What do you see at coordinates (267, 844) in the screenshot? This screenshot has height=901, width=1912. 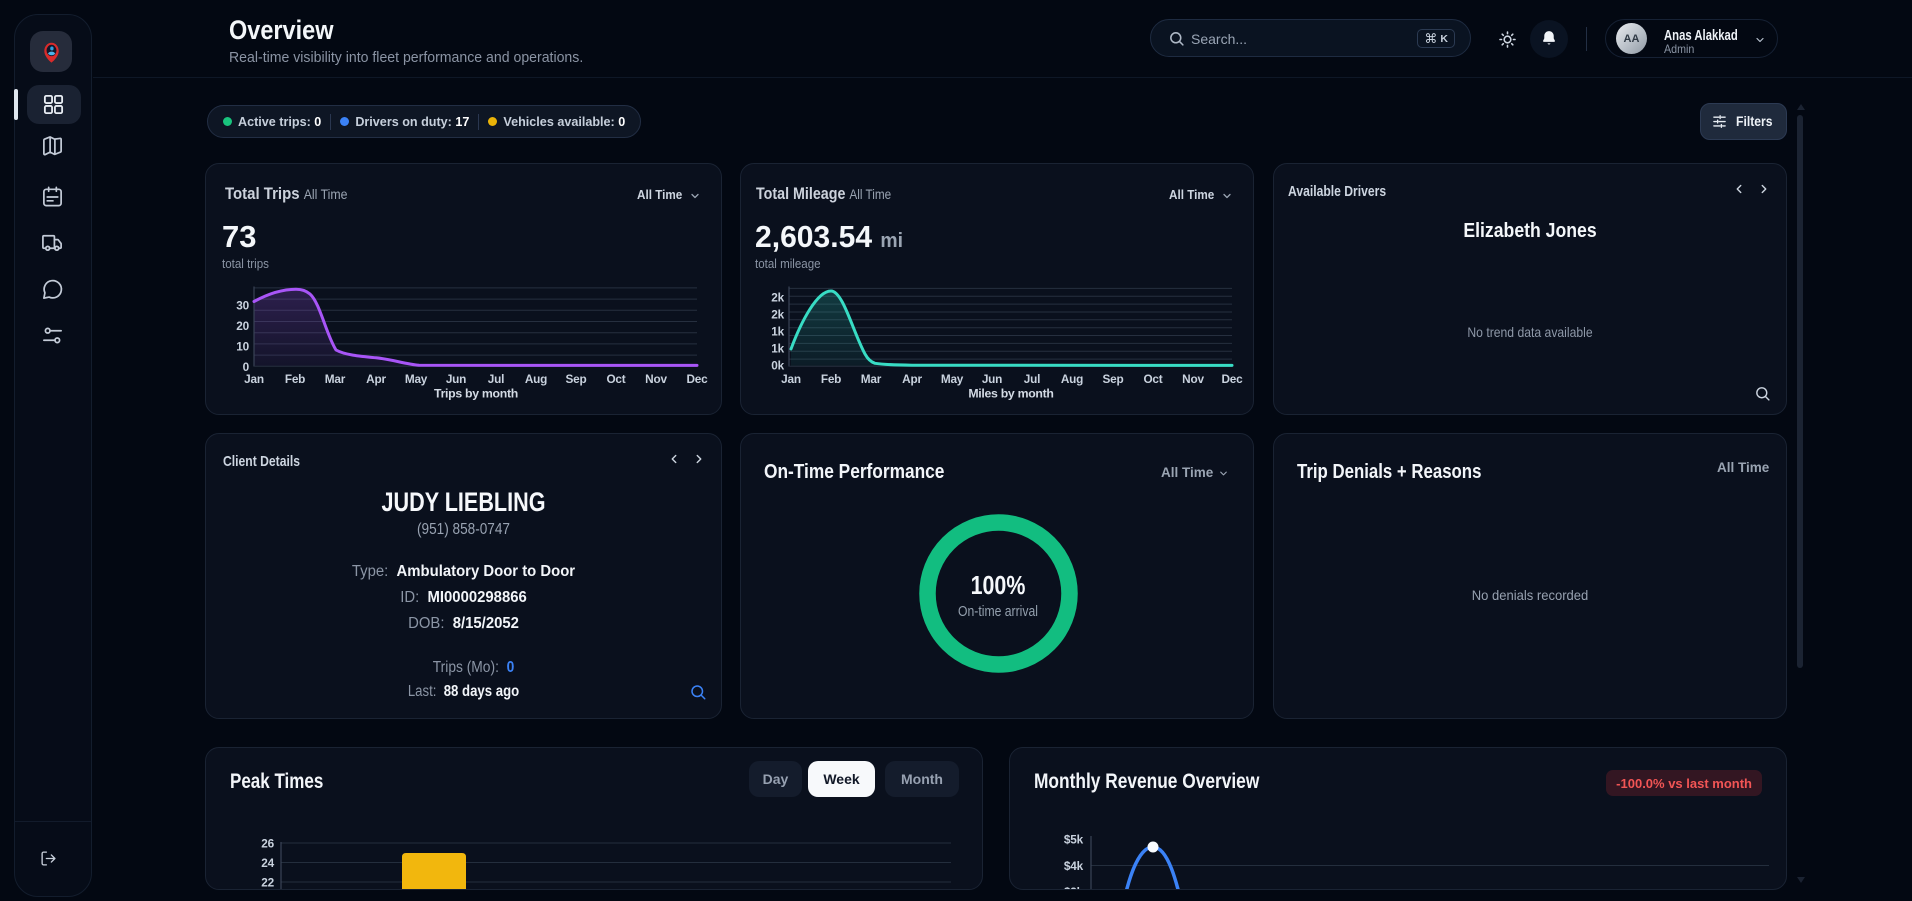 I see `svg-text: 26` at bounding box center [267, 844].